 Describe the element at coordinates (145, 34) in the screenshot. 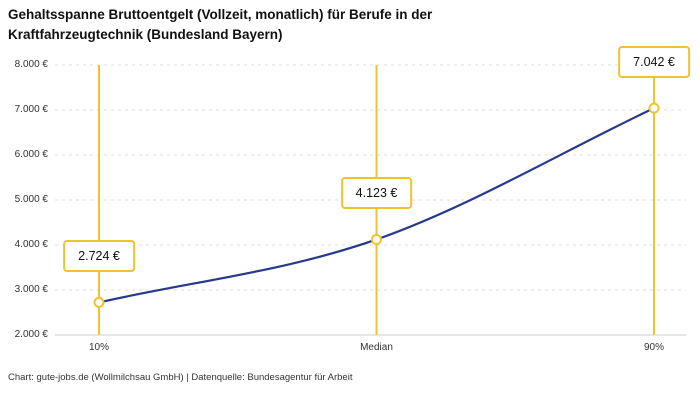

I see `page-title-line2: Kraftfahrzeugtechnik (Bundesland Bayern)` at that location.